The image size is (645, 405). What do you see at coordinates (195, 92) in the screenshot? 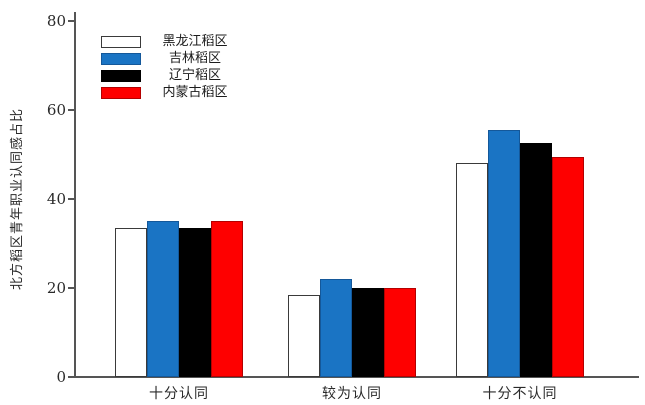
I see `legend-label: 内蒙古稻区` at bounding box center [195, 92].